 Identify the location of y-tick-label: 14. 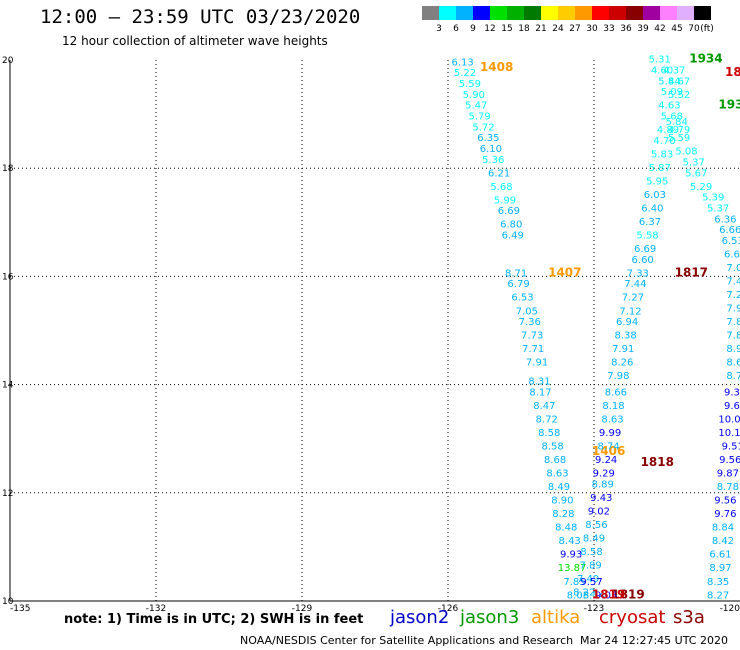
(8, 386).